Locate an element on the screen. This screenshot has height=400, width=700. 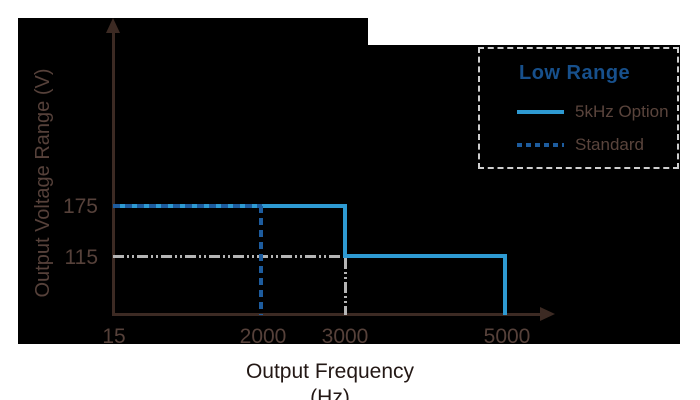
legend-label-standard: Standard is located at coordinates (609, 144).